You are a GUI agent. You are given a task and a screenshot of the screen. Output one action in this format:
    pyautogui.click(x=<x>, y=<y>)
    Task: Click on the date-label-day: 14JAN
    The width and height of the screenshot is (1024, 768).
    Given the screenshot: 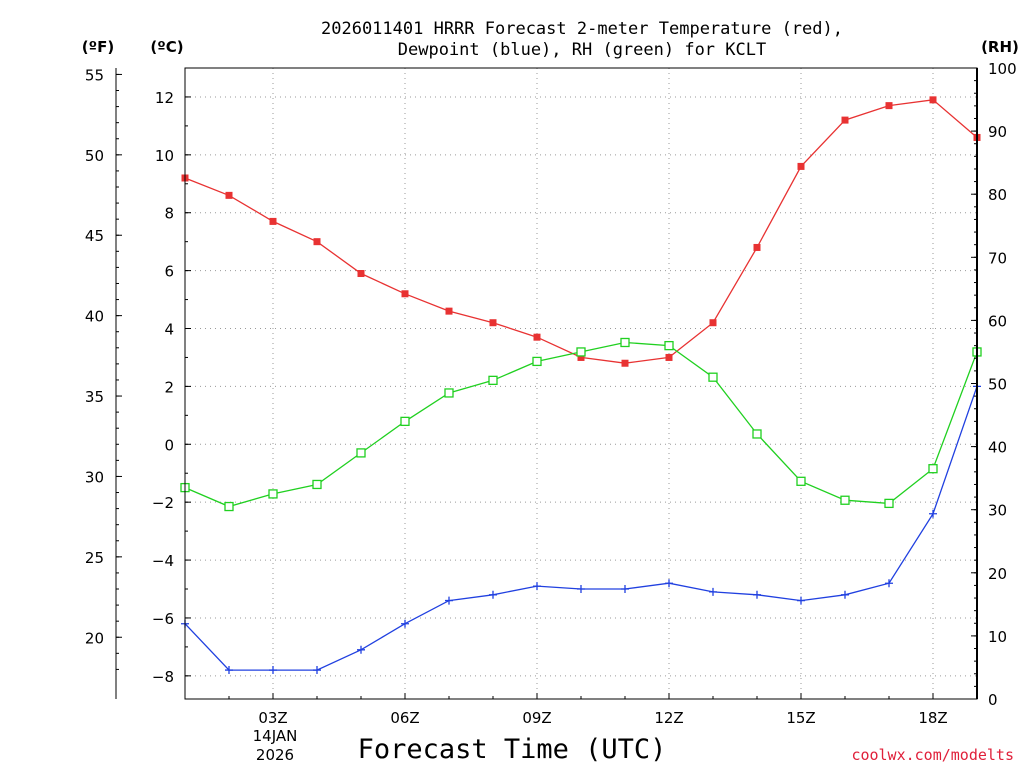 What is the action you would take?
    pyautogui.click(x=275, y=736)
    